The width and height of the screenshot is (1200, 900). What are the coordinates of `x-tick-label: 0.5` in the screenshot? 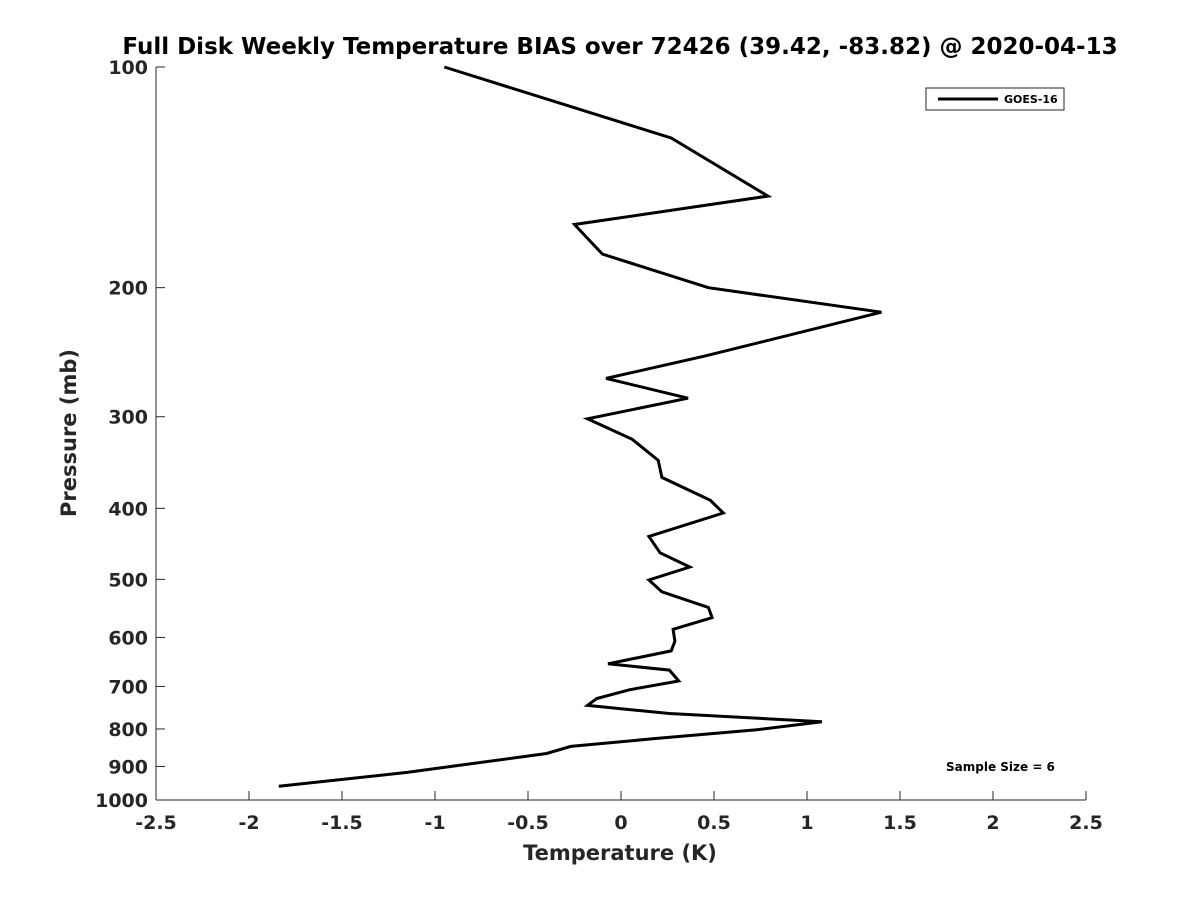 It's located at (714, 823).